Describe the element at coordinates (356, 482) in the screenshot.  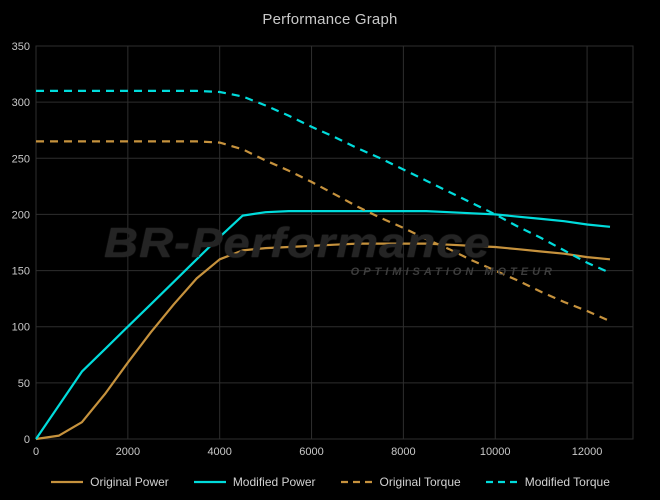
I see `original-torque-line-sample-icon` at that location.